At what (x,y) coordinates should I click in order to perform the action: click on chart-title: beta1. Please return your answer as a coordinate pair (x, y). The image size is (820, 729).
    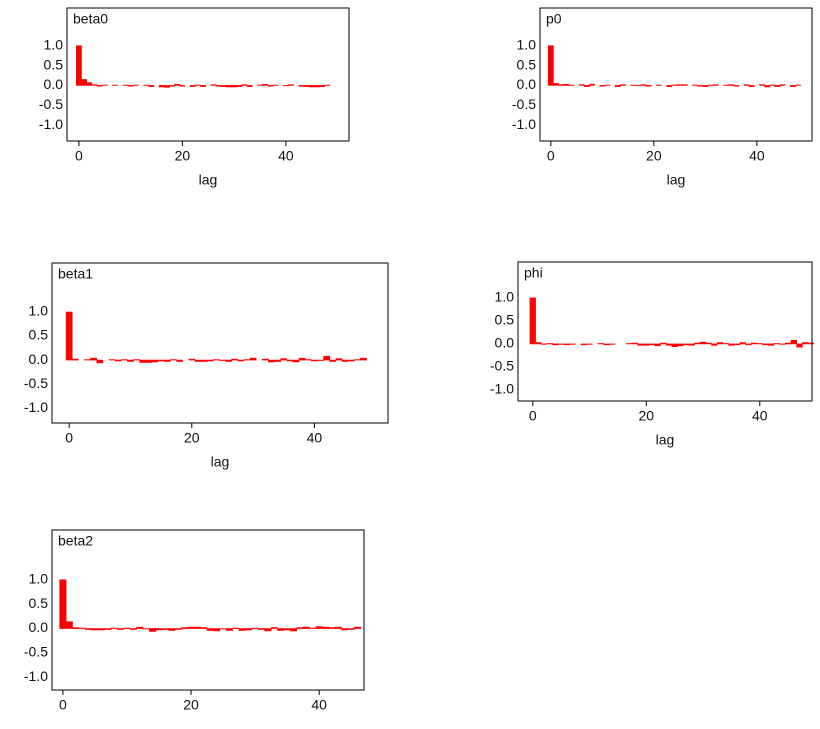
    Looking at the image, I should click on (75, 274).